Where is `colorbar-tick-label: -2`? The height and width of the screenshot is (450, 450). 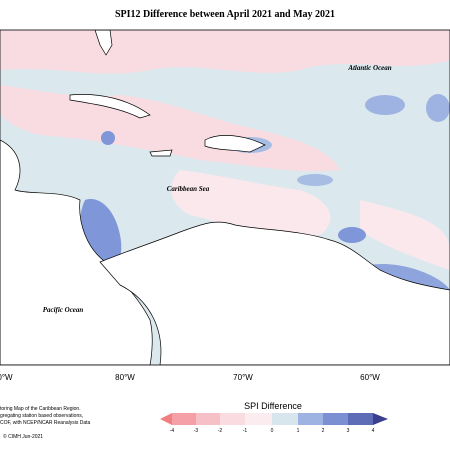 colorbar-tick-label: -2 is located at coordinates (220, 431).